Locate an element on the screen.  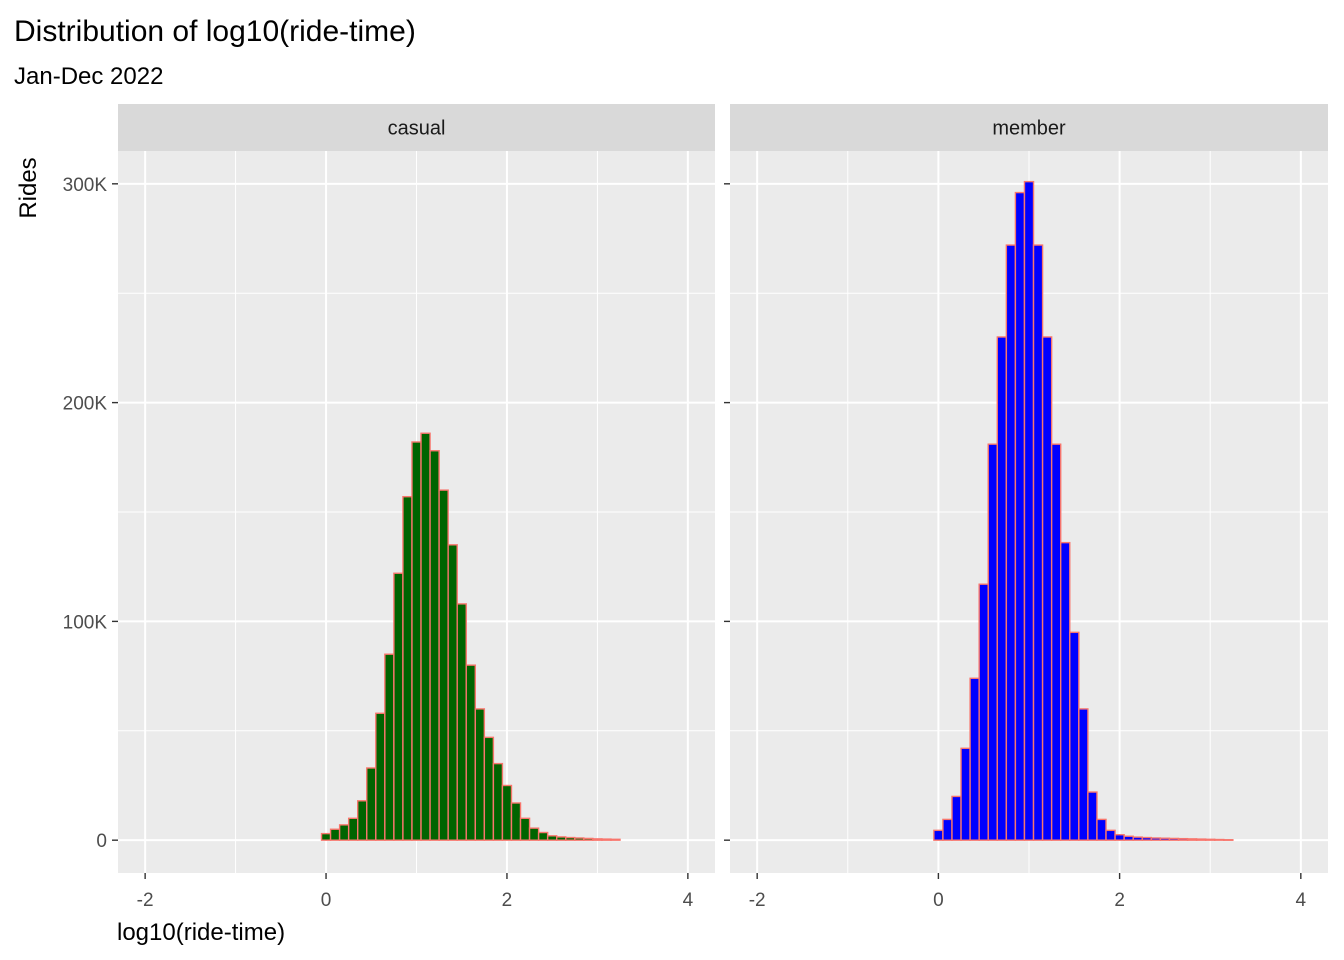
facet-strip-casual is located at coordinates (416, 127).